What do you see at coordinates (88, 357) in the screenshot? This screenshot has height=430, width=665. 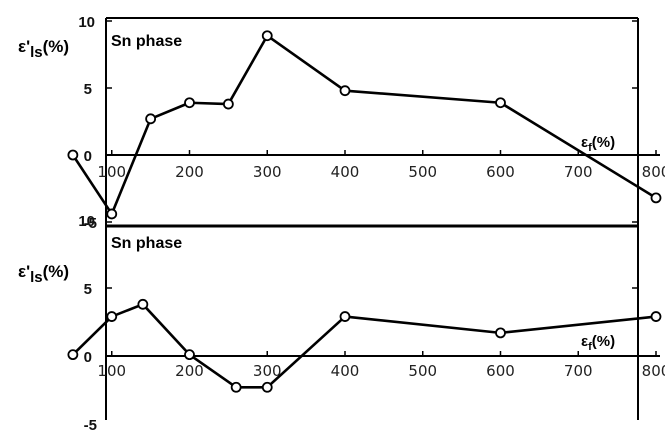 I see `panel-2-ytick-label: 0` at bounding box center [88, 357].